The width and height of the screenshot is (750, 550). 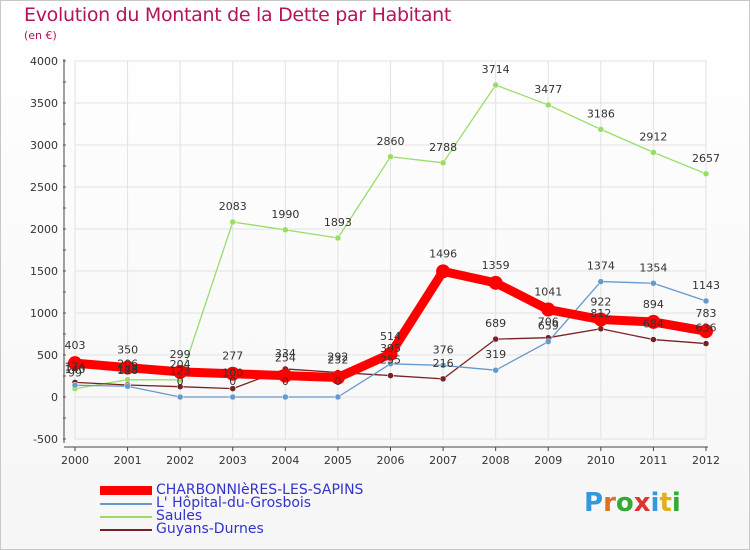 I want to click on data-label: 514, so click(x=390, y=336).